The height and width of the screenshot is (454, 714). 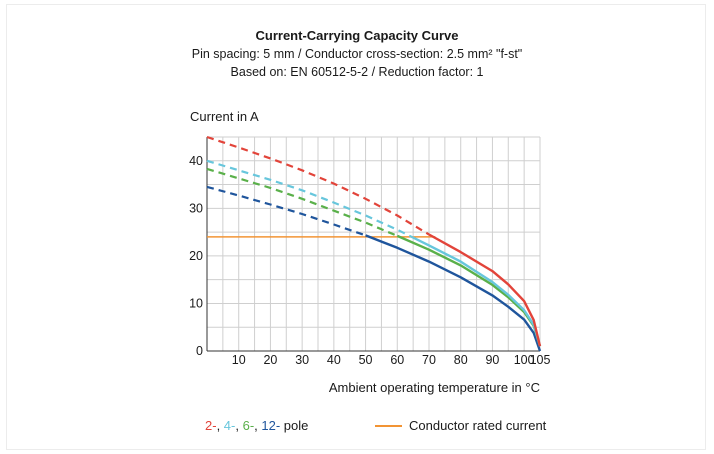 I want to click on x-tick-label: 10, so click(x=239, y=360).